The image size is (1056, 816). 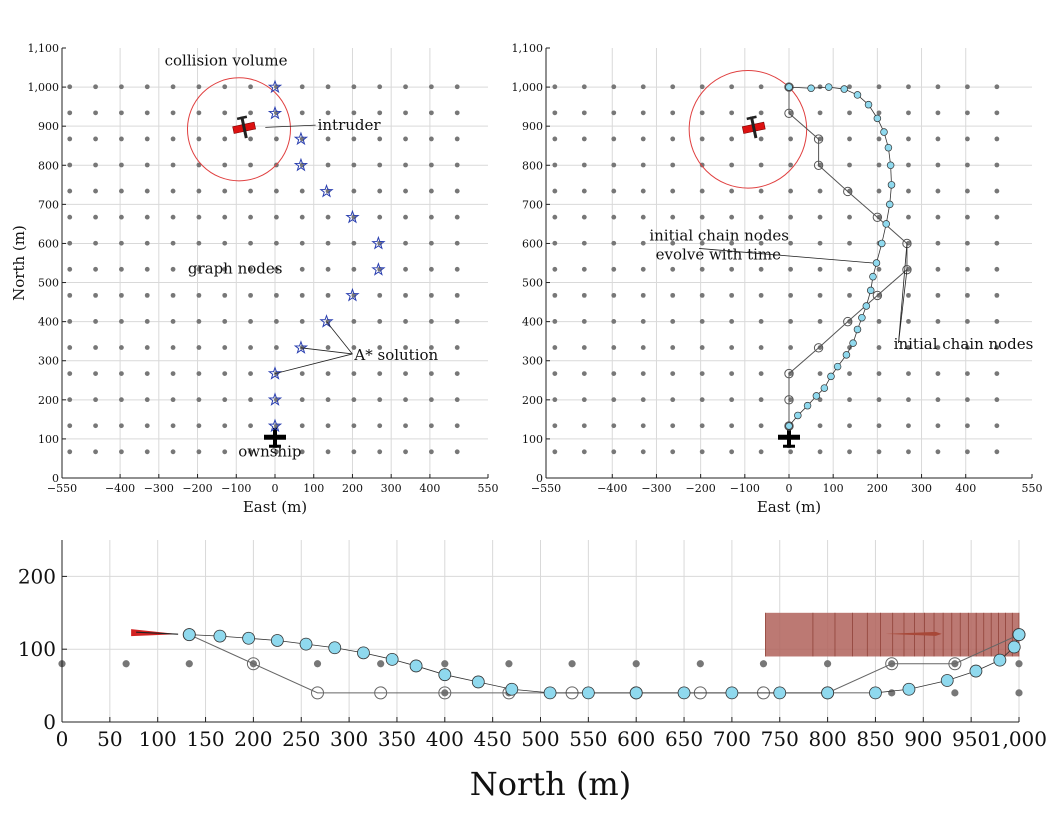 I want to click on y-tick-label: 700, so click(x=48, y=204).